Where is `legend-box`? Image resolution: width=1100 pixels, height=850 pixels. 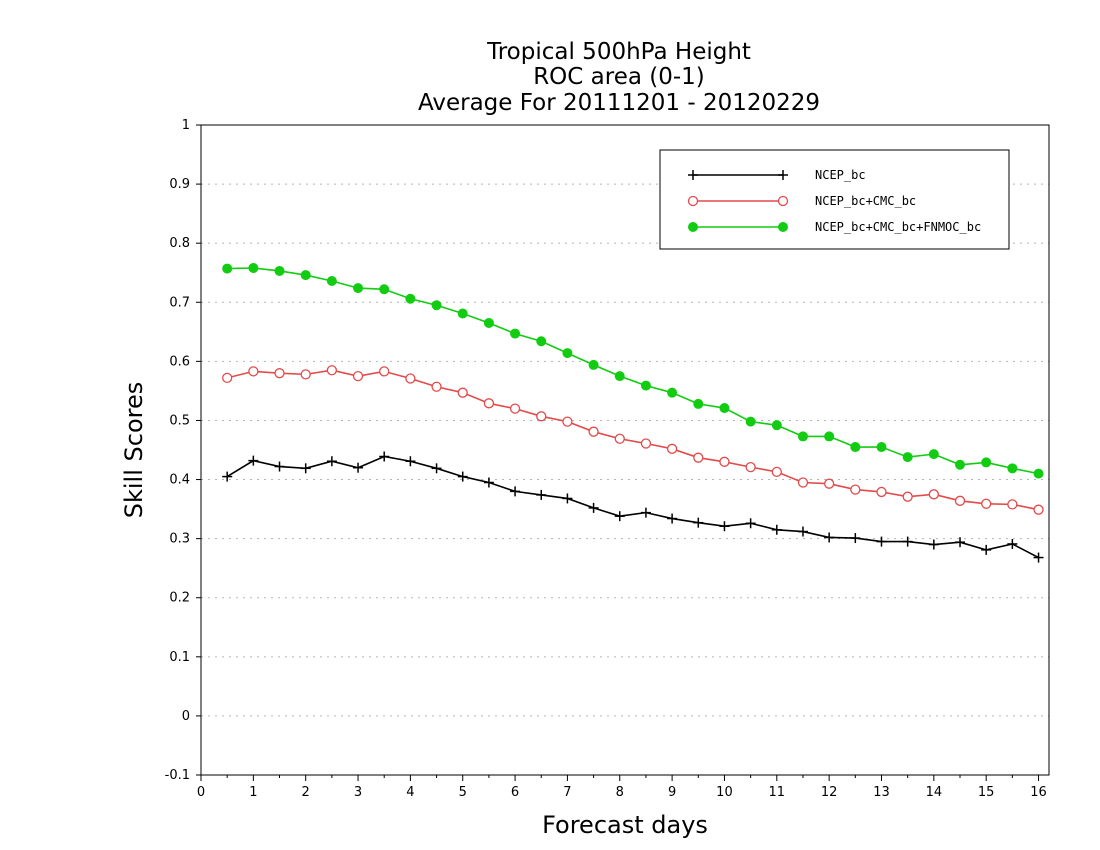 legend-box is located at coordinates (834, 199).